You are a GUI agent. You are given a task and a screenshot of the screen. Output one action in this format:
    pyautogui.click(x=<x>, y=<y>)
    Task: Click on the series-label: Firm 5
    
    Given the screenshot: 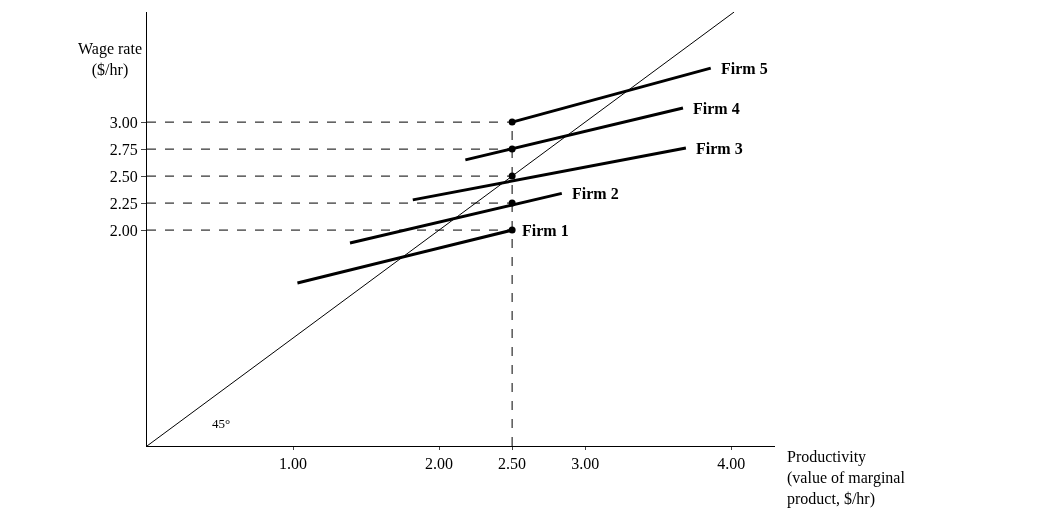 What is the action you would take?
    pyautogui.click(x=744, y=68)
    